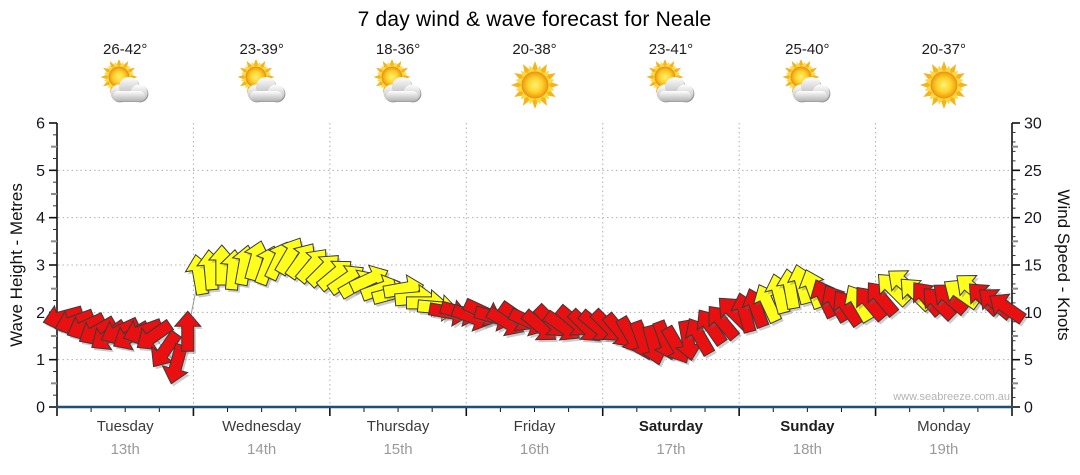 Image resolution: width=1080 pixels, height=475 pixels. Describe the element at coordinates (951, 397) in the screenshot. I see `watermark: www.seabreeze.com.au` at that location.